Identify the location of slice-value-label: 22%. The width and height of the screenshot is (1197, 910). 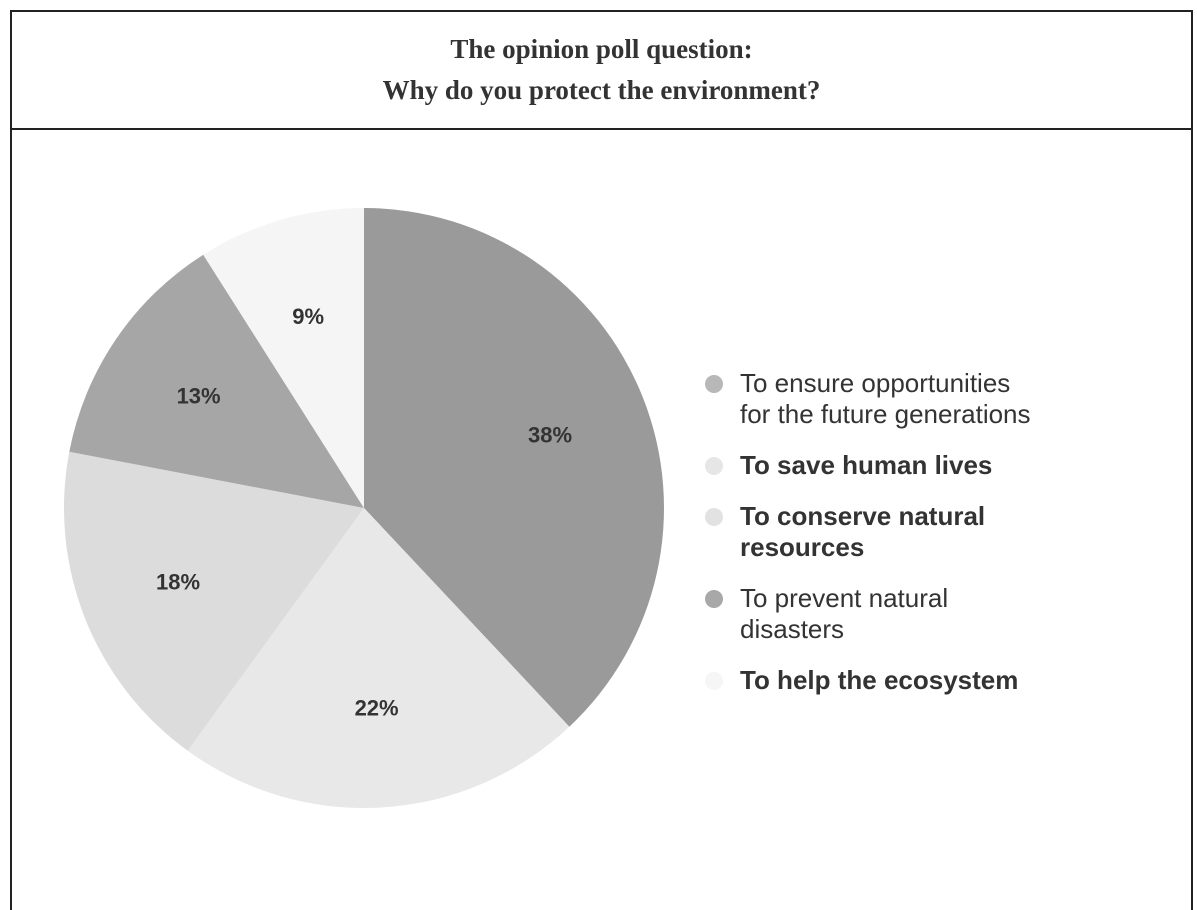
(377, 708).